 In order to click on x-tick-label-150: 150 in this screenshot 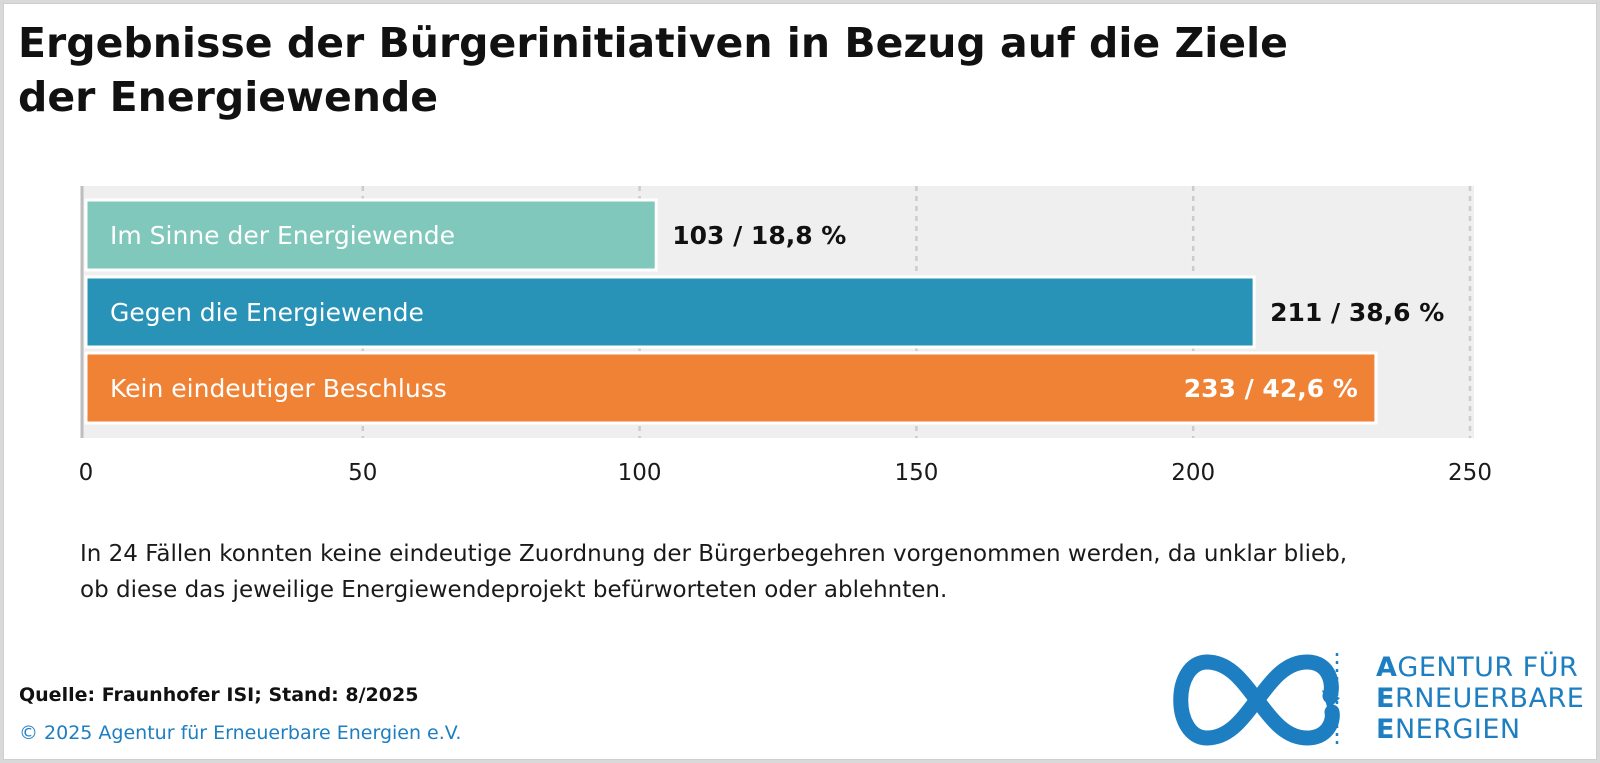, I will do `click(916, 473)`.